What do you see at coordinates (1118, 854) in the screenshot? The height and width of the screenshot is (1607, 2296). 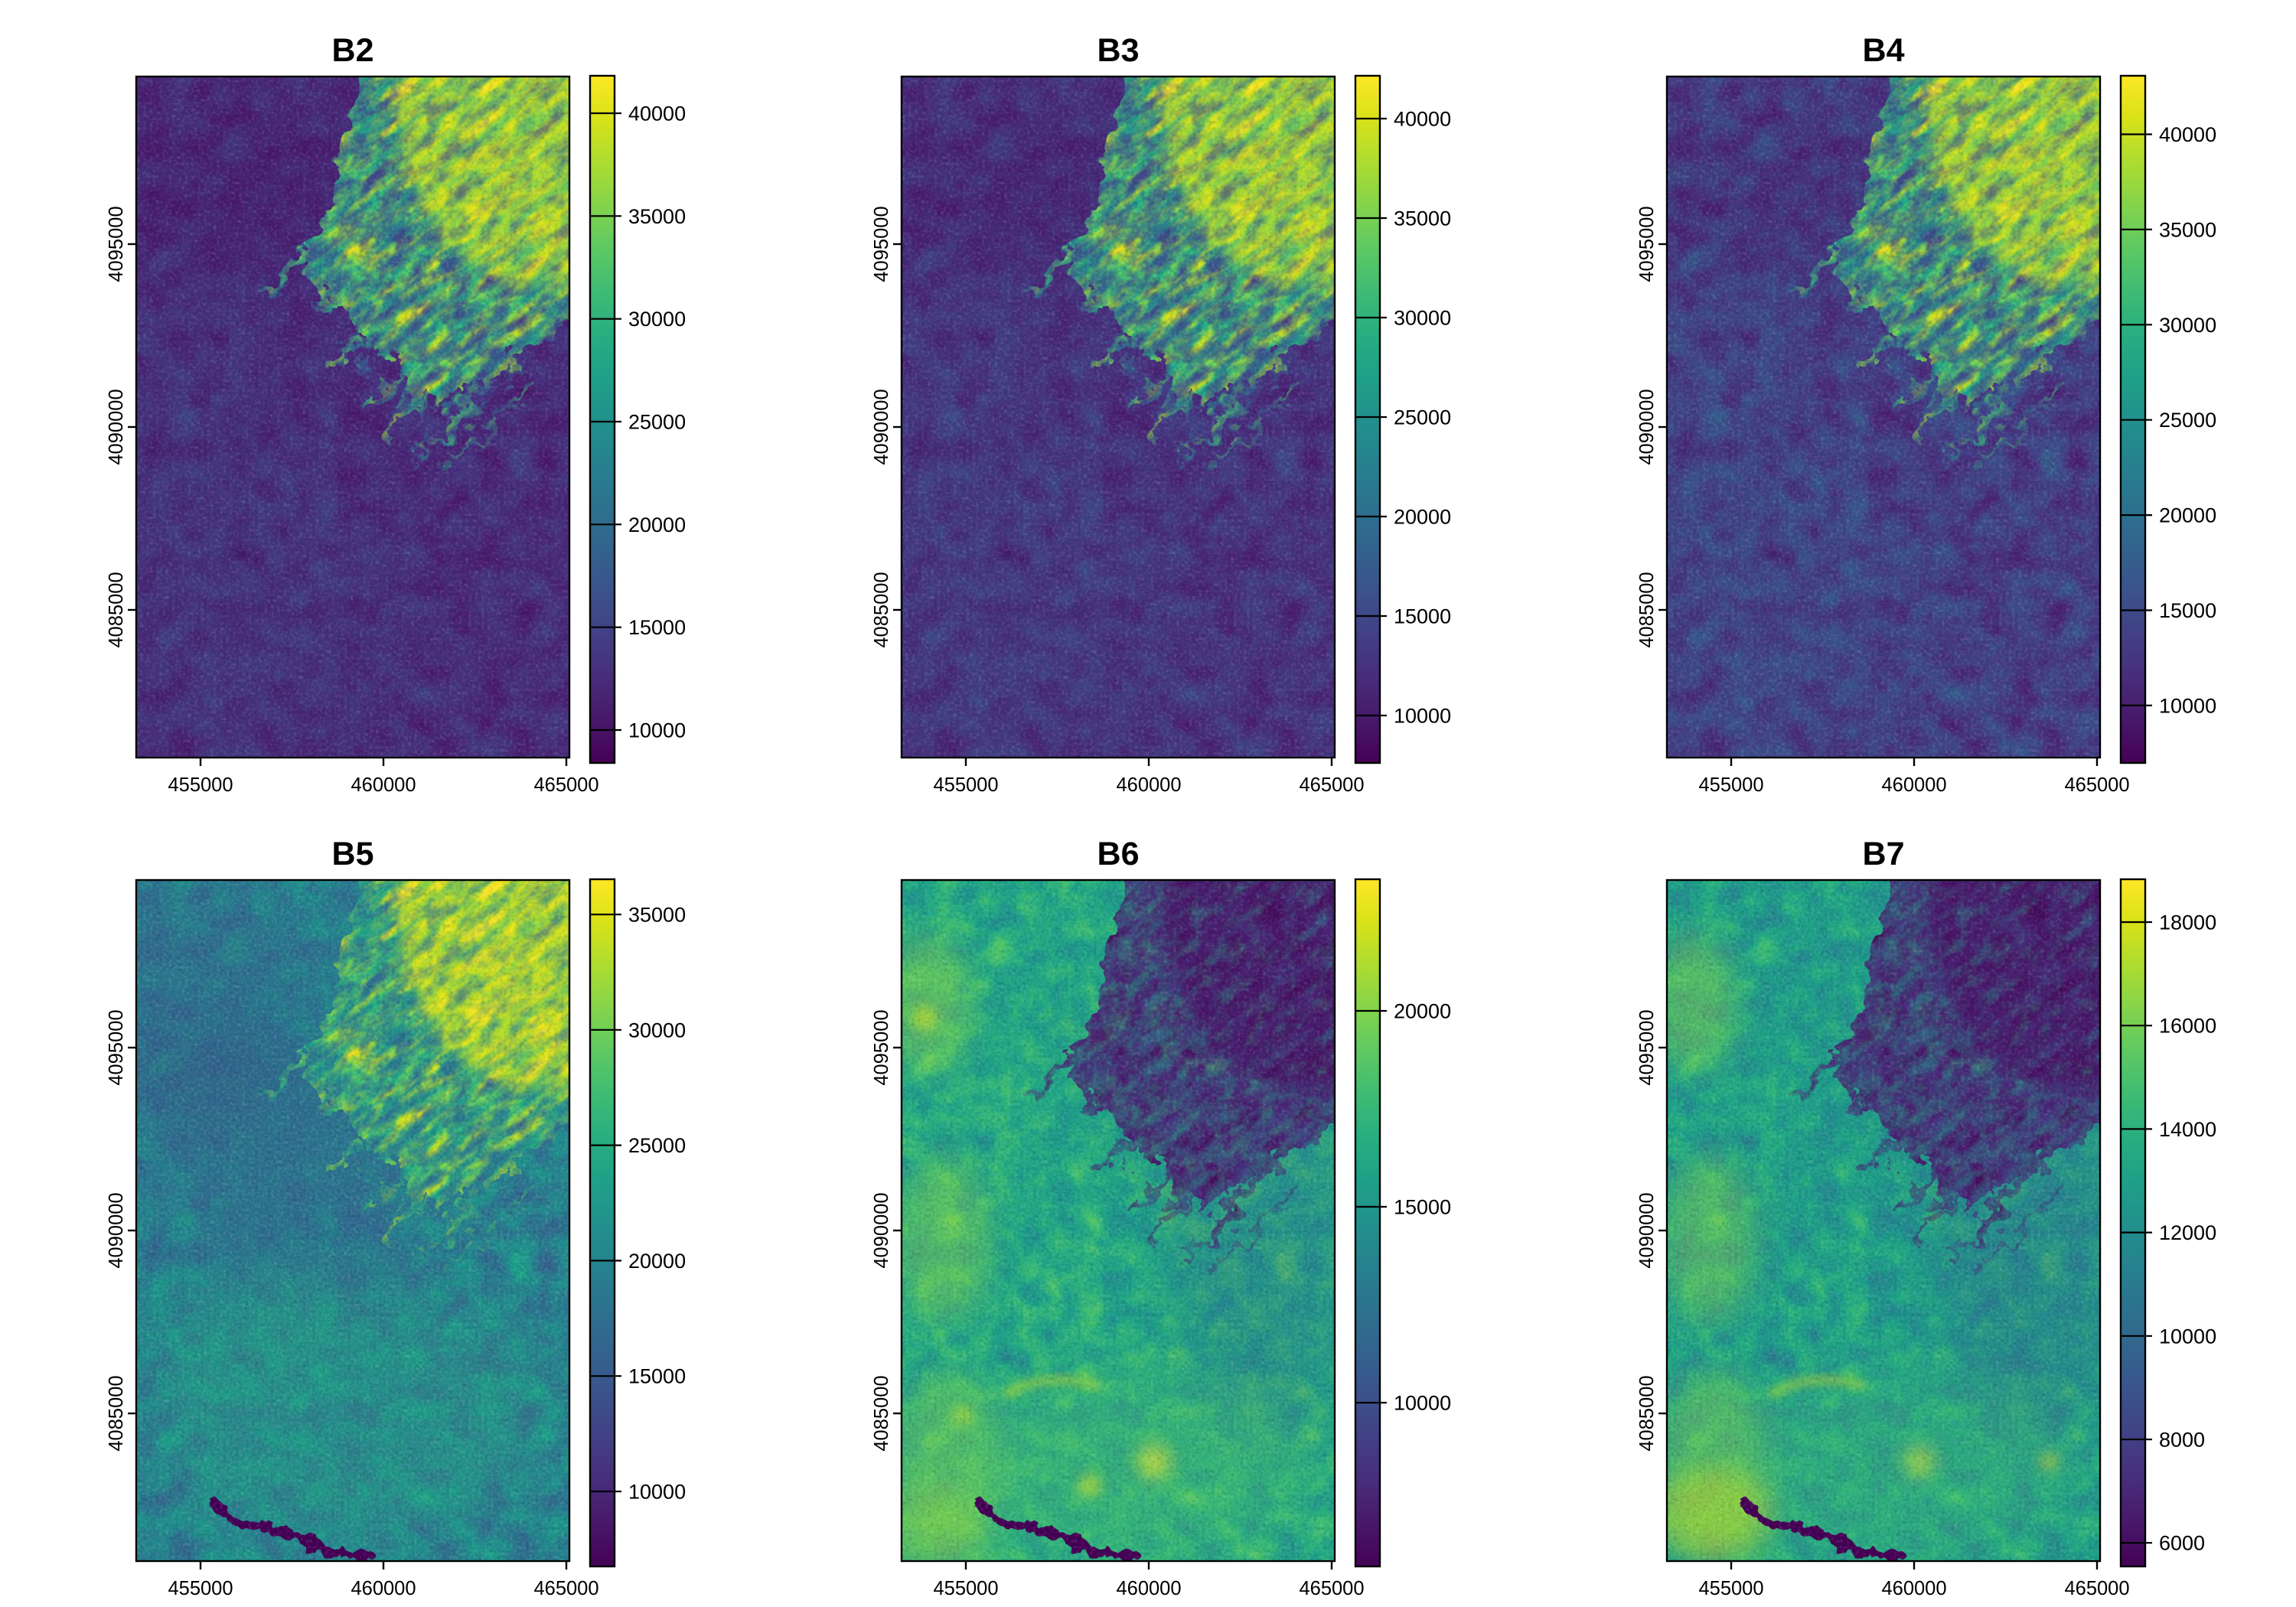 I see `svg-text: B6` at bounding box center [1118, 854].